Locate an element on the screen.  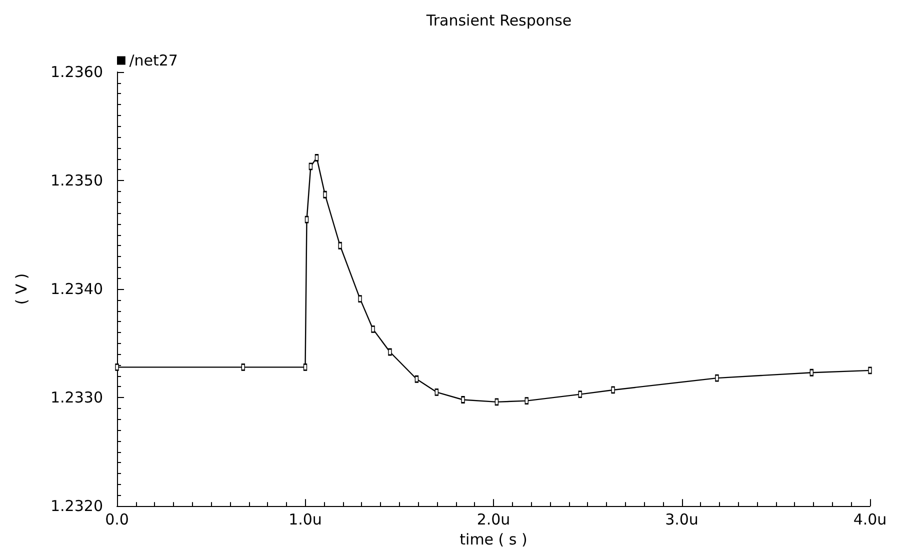
x-axis-title: time ( s ) is located at coordinates (494, 539).